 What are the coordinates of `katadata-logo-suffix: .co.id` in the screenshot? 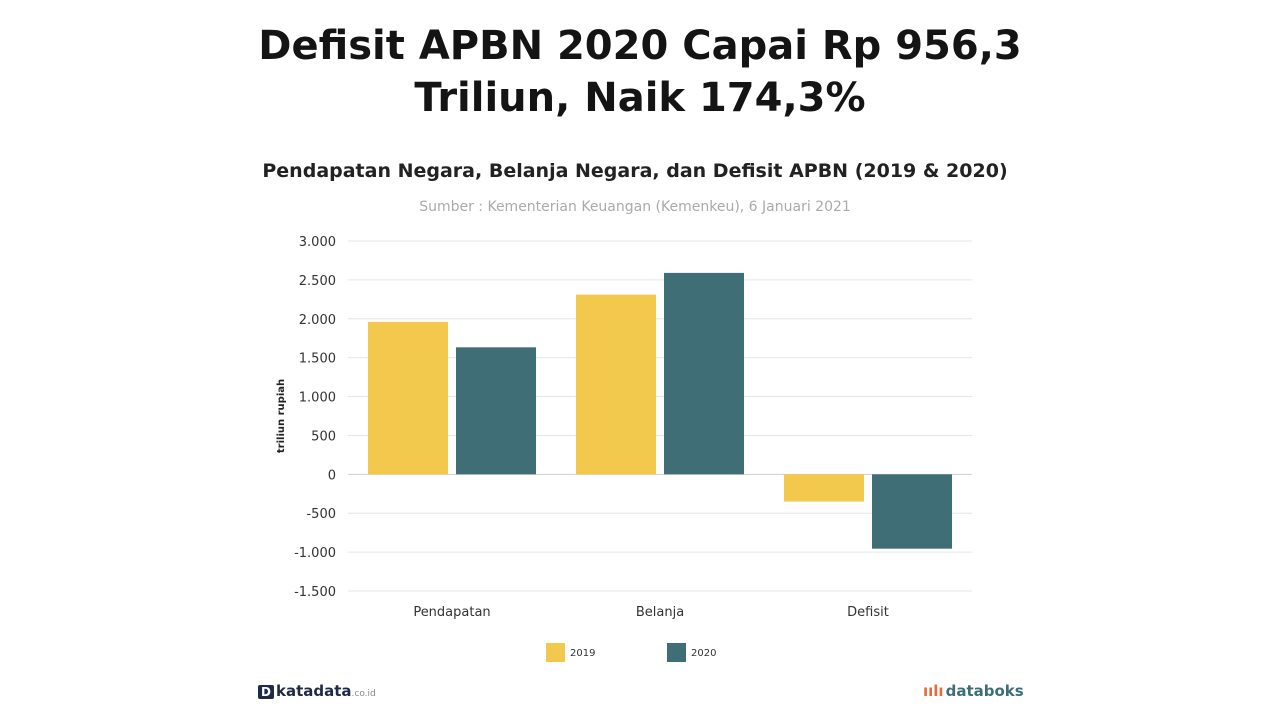 It's located at (363, 694).